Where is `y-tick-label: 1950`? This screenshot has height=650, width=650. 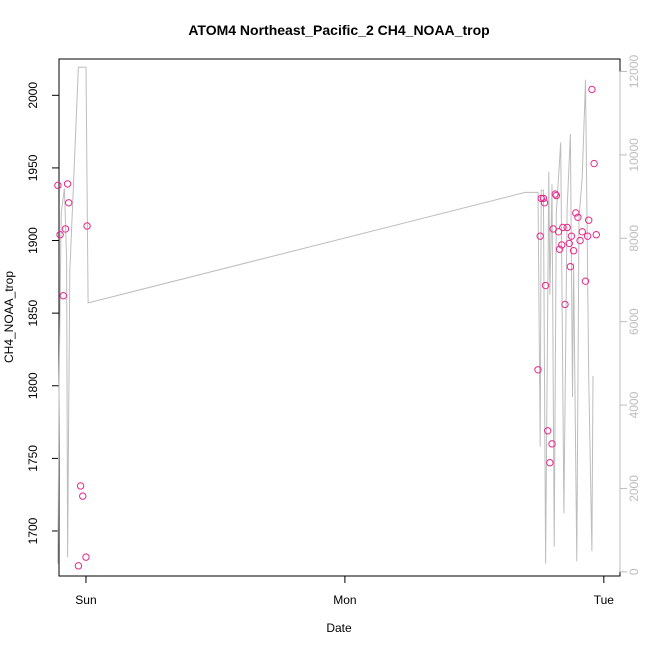
y-tick-label: 1950 is located at coordinates (33, 167).